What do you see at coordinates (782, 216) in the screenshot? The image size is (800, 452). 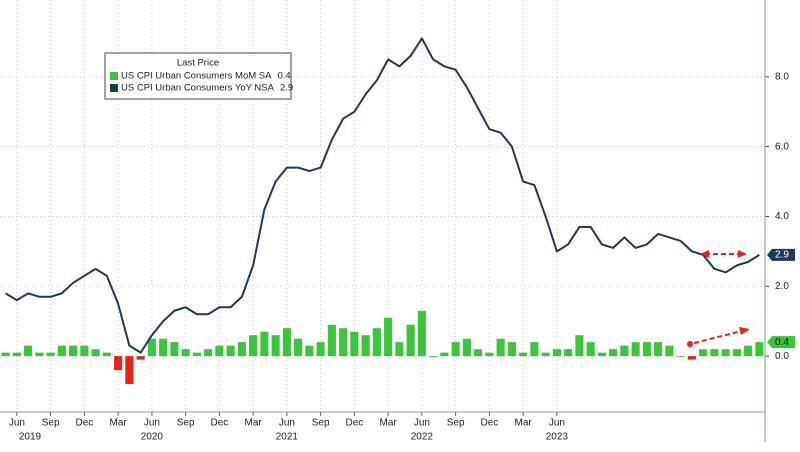 I see `y-tick-label: 4.0` at bounding box center [782, 216].